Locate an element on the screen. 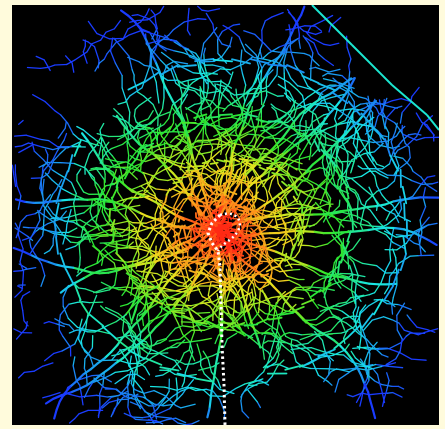 The image size is (445, 429). road-segment-2059 is located at coordinates (299, 44).